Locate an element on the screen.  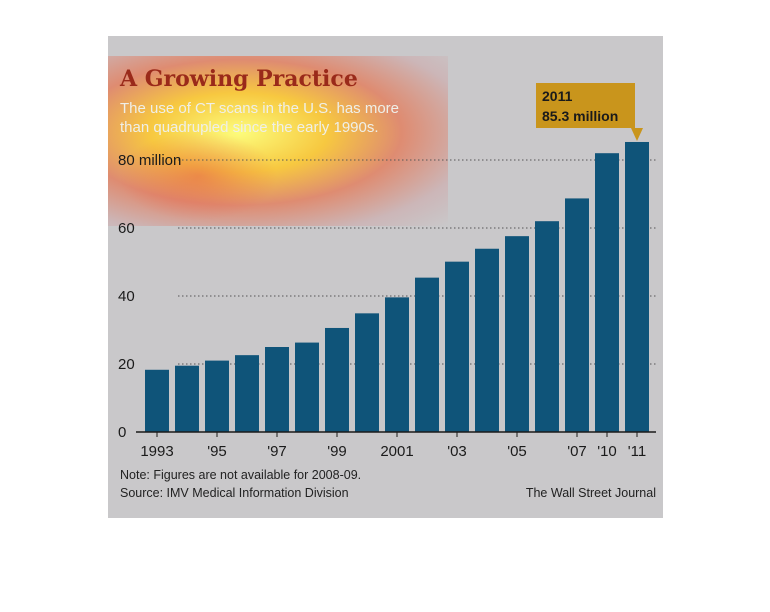
x-axis-ticks: 1993 '95 '97 '99 2001 '03 '05 '07 '10 '11 is located at coordinates (393, 446).